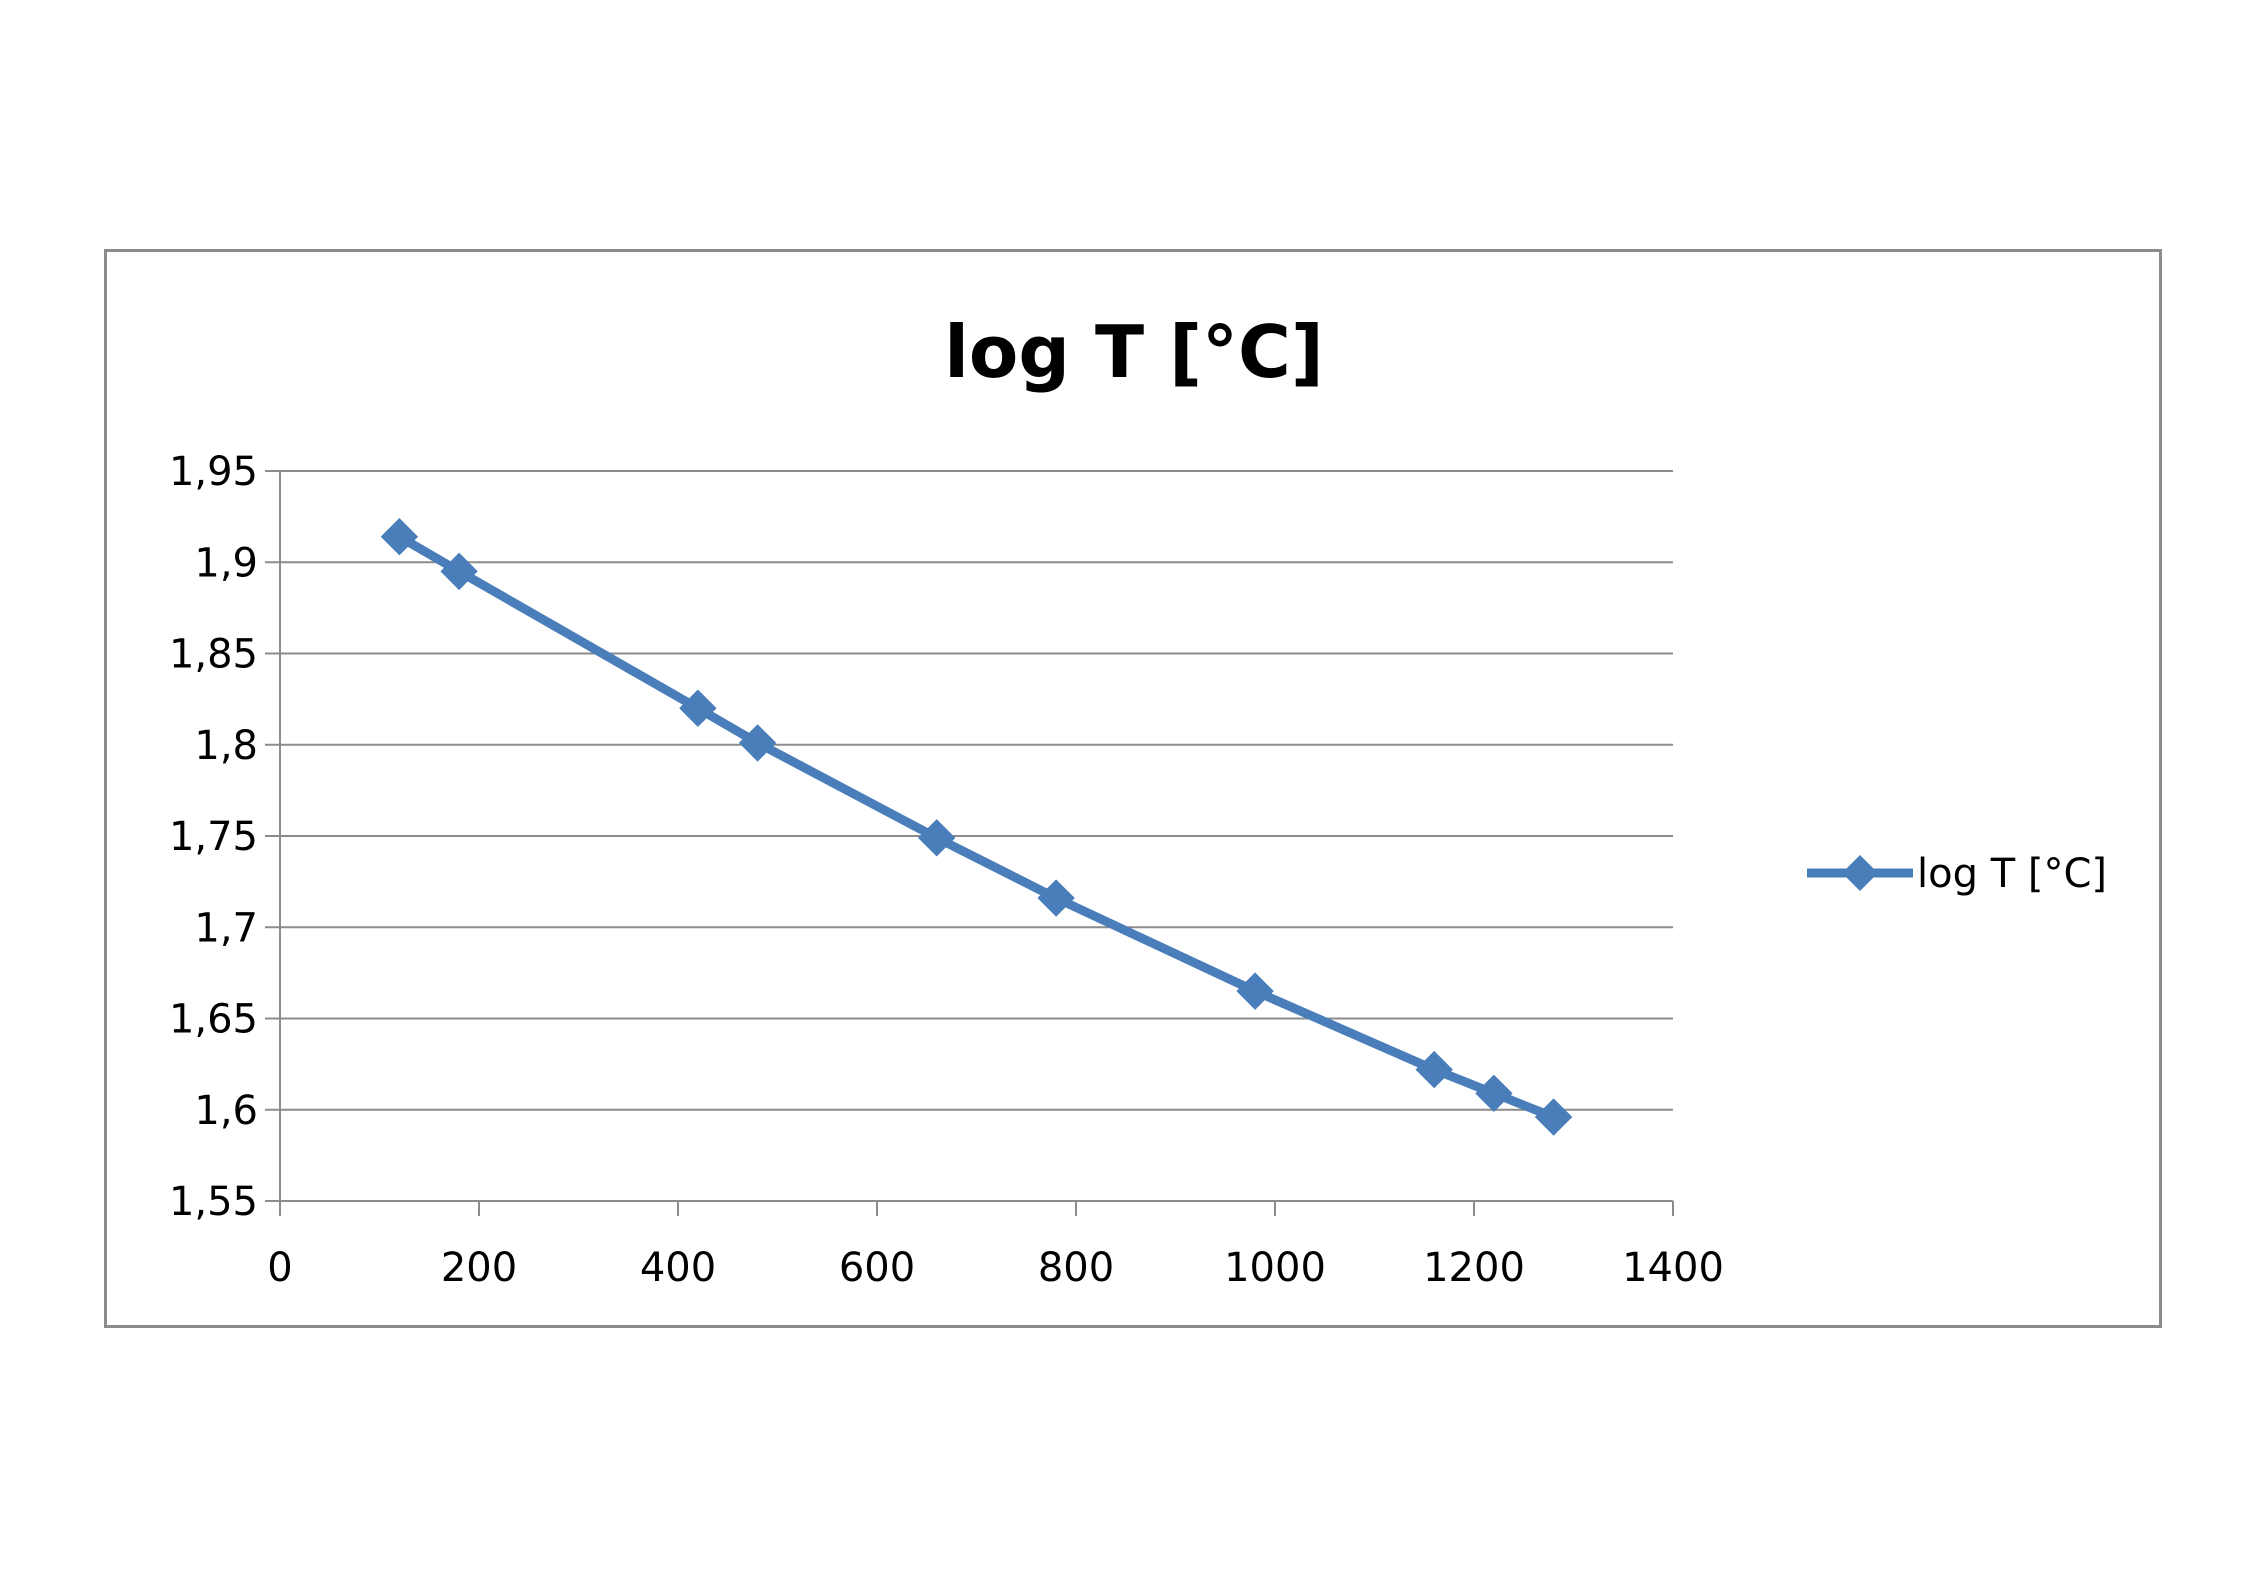  I want to click on x-tick-label: 200, so click(479, 1268).